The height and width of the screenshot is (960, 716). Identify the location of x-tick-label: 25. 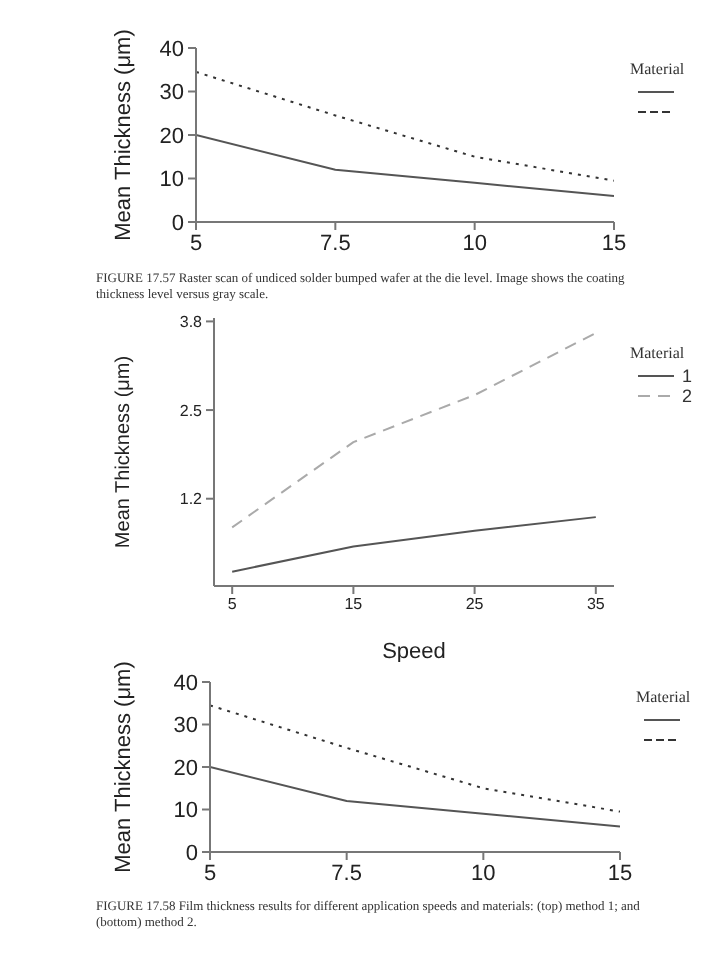
(475, 604).